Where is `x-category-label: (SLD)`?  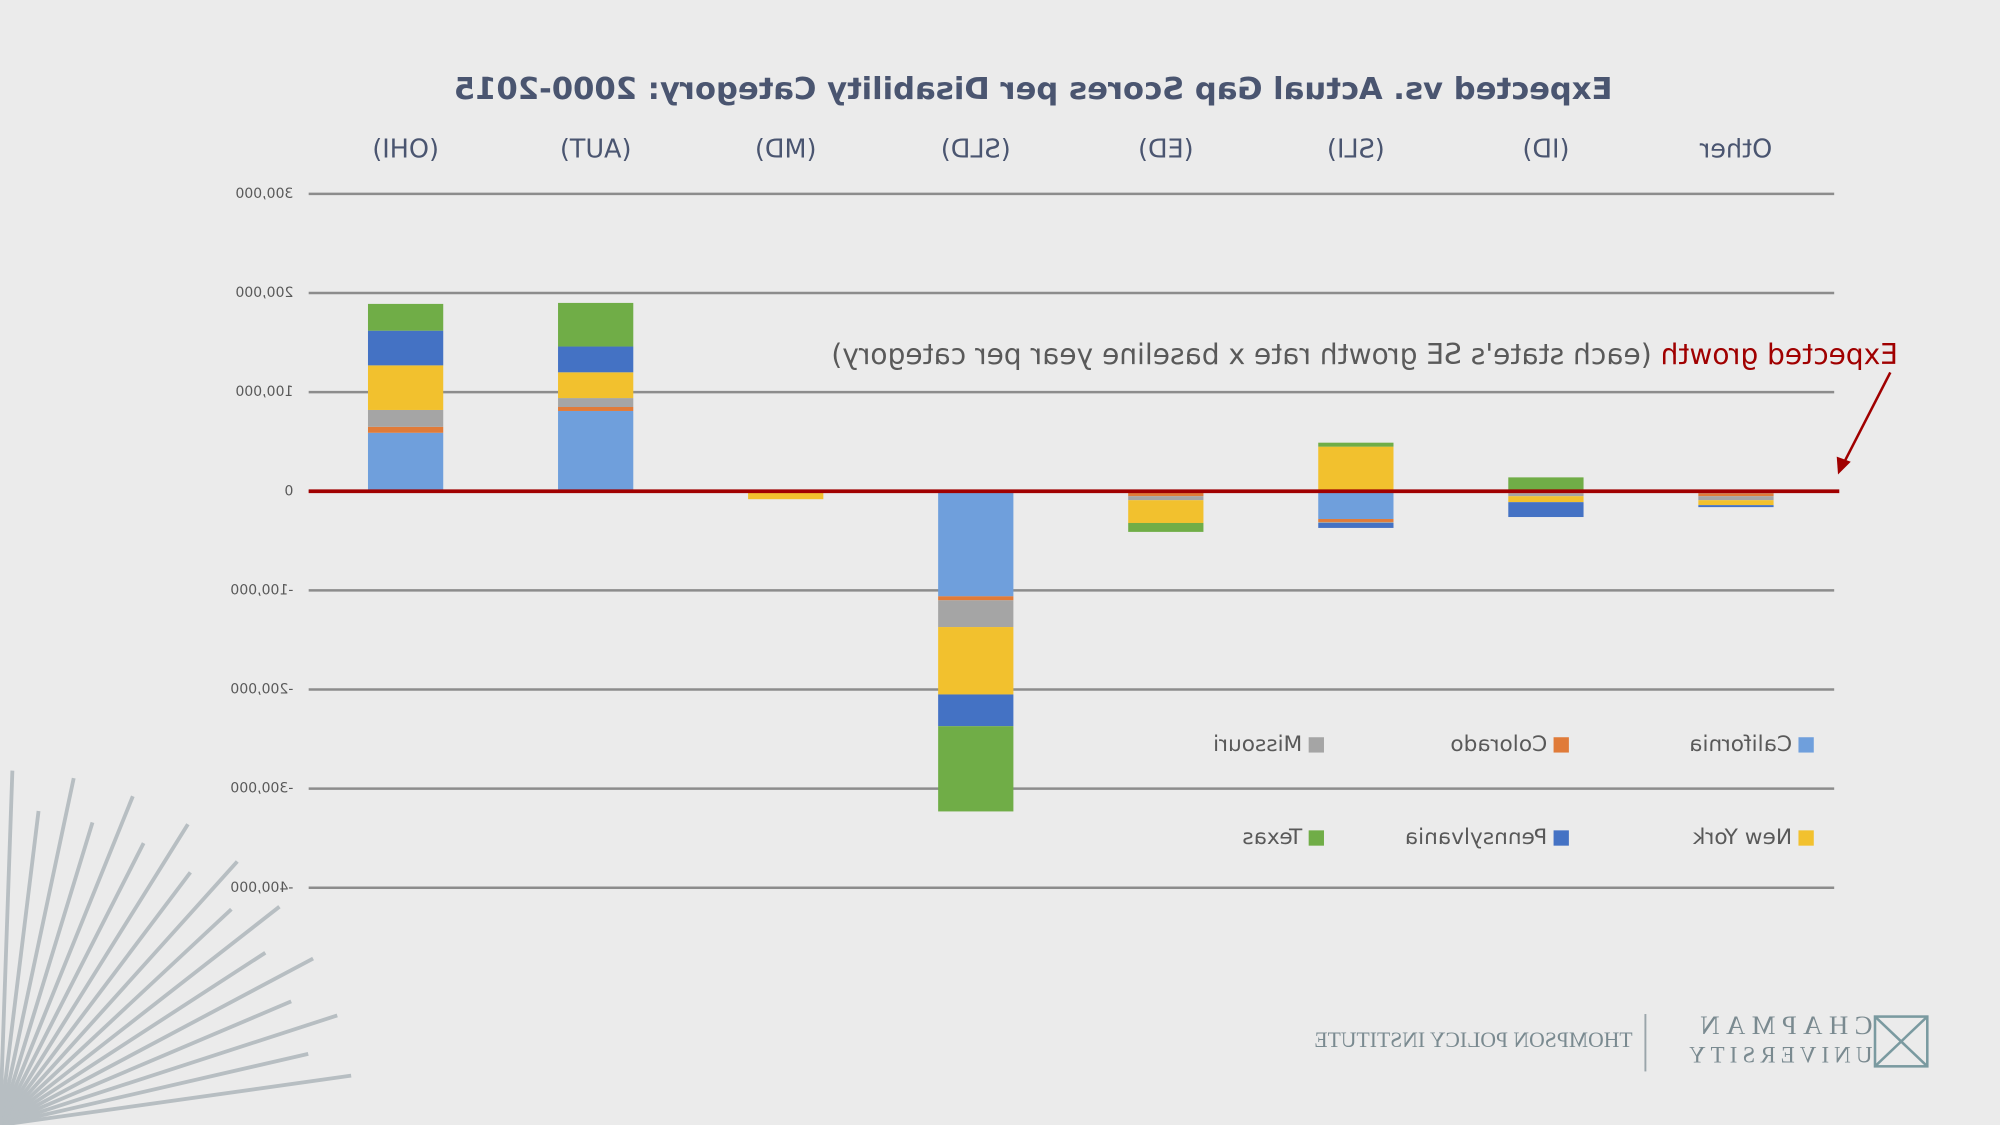
x-category-label: (SLD) is located at coordinates (976, 150).